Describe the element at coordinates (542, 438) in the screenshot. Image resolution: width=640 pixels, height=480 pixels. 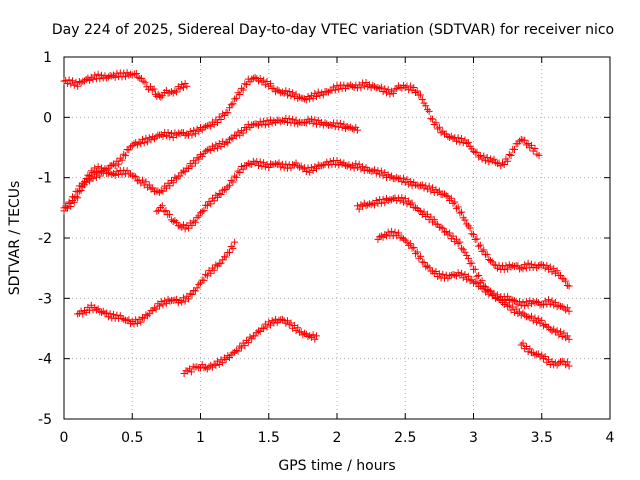
I see `x-tick-label: 3.5` at that location.